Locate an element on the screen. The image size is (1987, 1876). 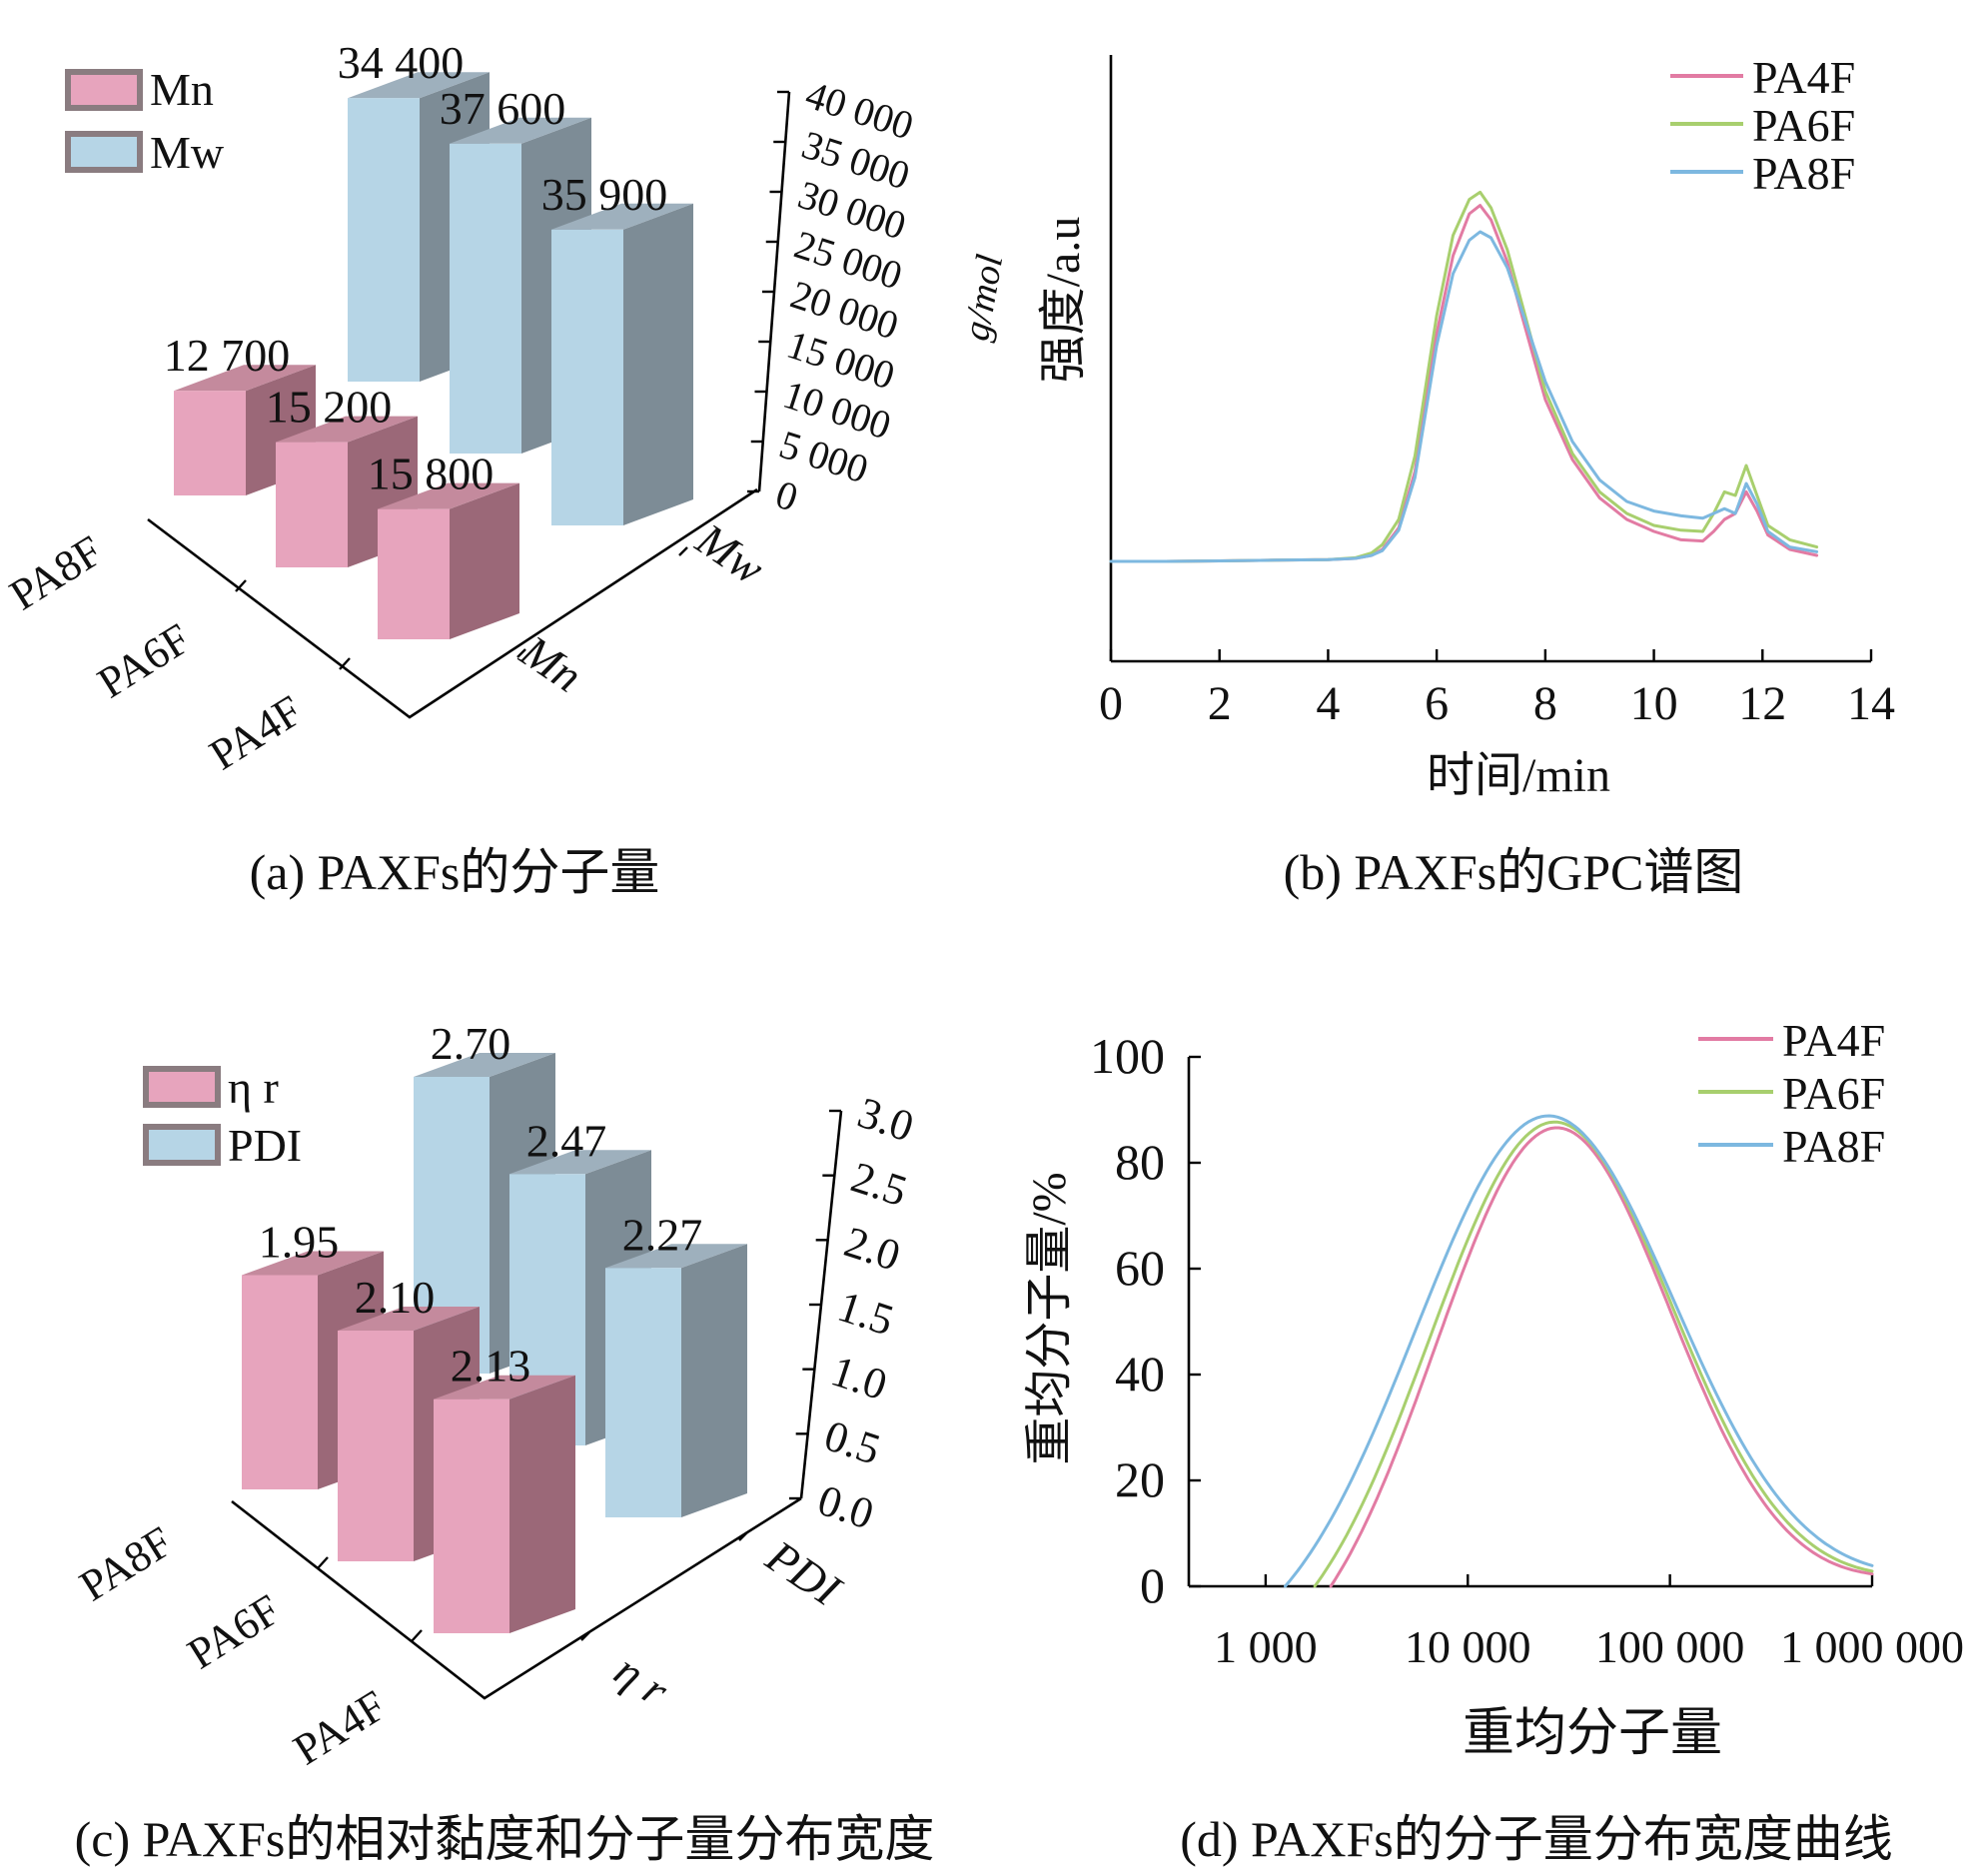
panel-a-series-axis-label-mw: Mw is located at coordinates (730, 553).